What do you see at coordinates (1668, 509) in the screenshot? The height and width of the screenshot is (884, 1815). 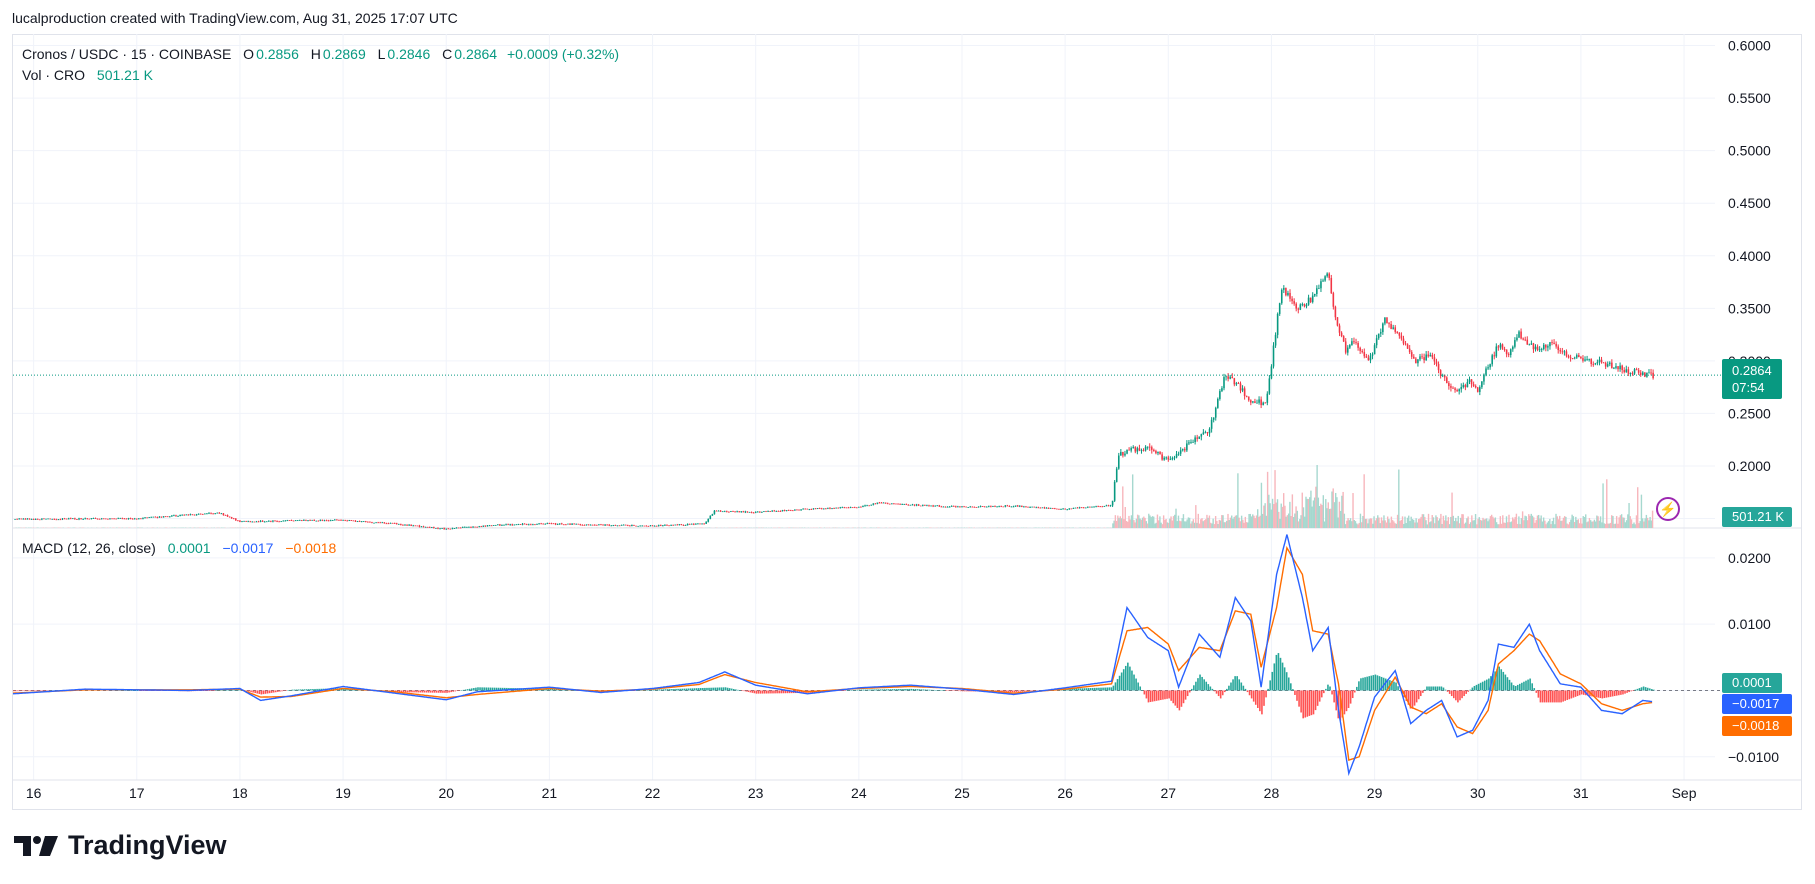 I see `lightning-bolt-icon: ⚡` at bounding box center [1668, 509].